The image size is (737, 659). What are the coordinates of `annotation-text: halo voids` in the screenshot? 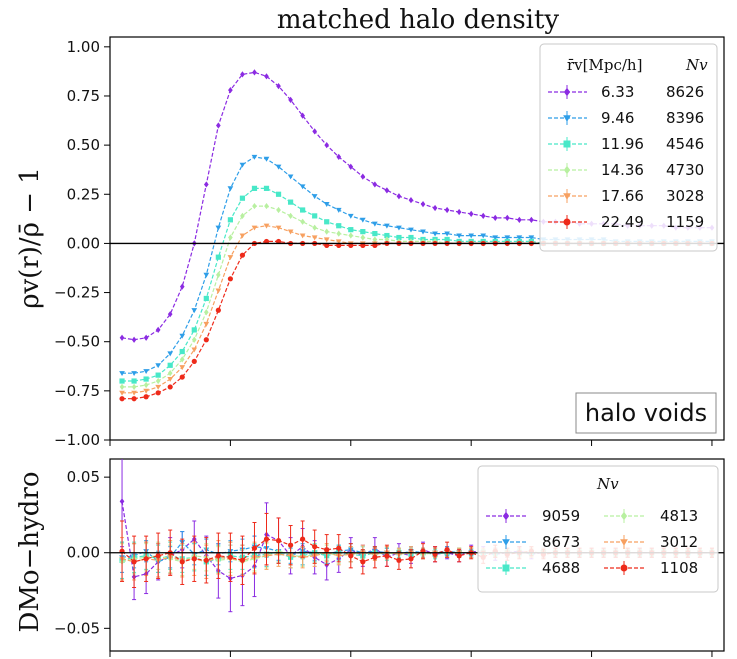 It's located at (646, 413).